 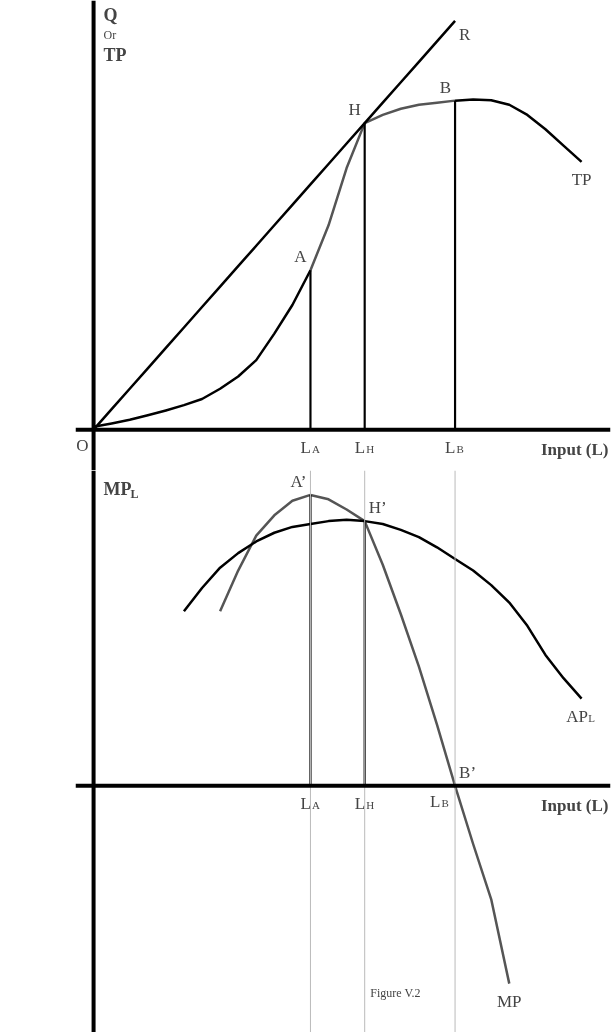 I want to click on annotation: H’, so click(x=377, y=508).